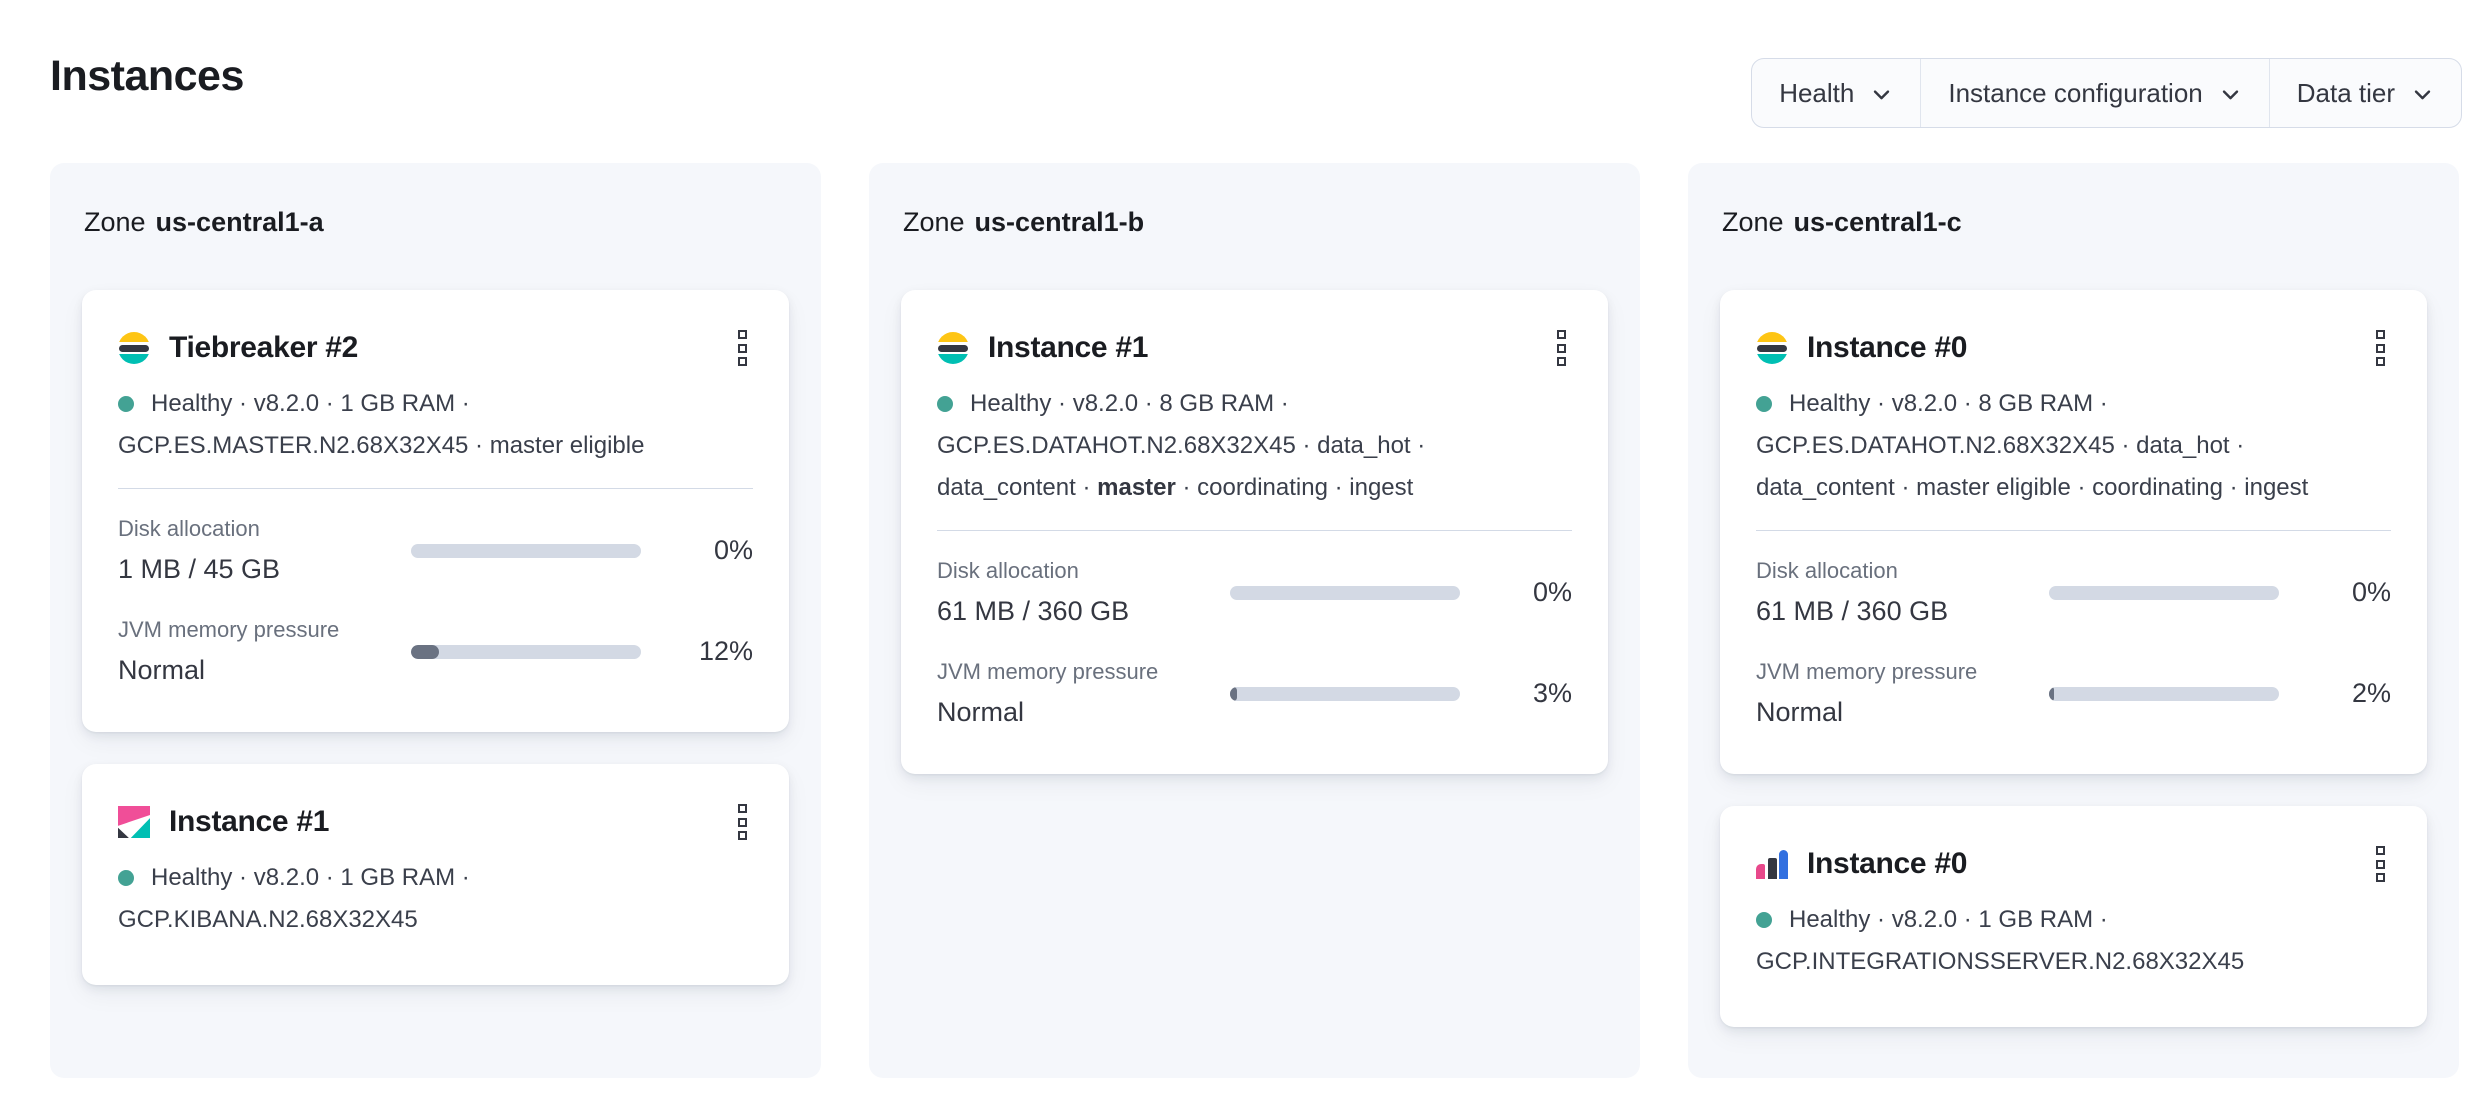 This screenshot has height=1102, width=2490. What do you see at coordinates (147, 76) in the screenshot?
I see `page-title: Instances` at bounding box center [147, 76].